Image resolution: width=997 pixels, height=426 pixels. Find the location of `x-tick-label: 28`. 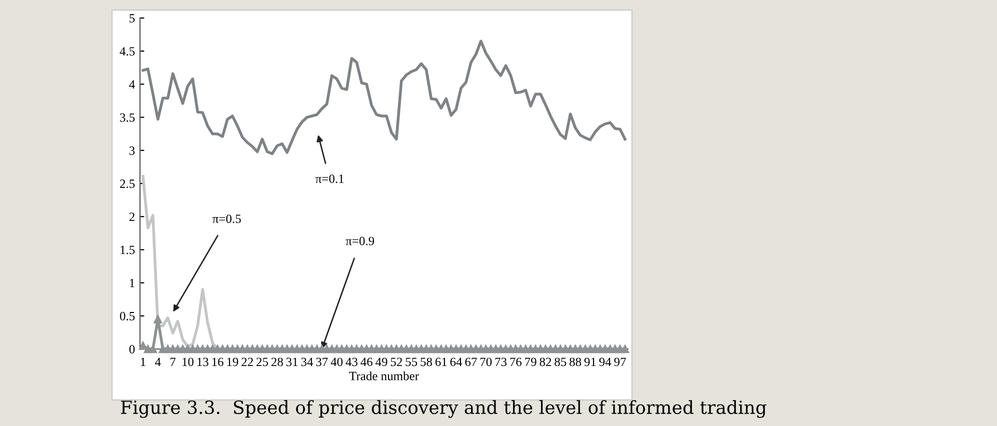

x-tick-label: 28 is located at coordinates (277, 362).